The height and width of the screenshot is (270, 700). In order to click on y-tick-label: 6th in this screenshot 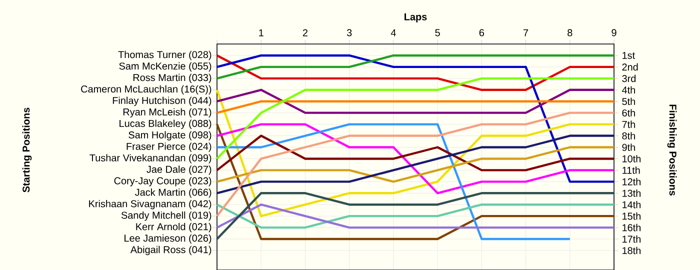, I will do `click(628, 112)`.